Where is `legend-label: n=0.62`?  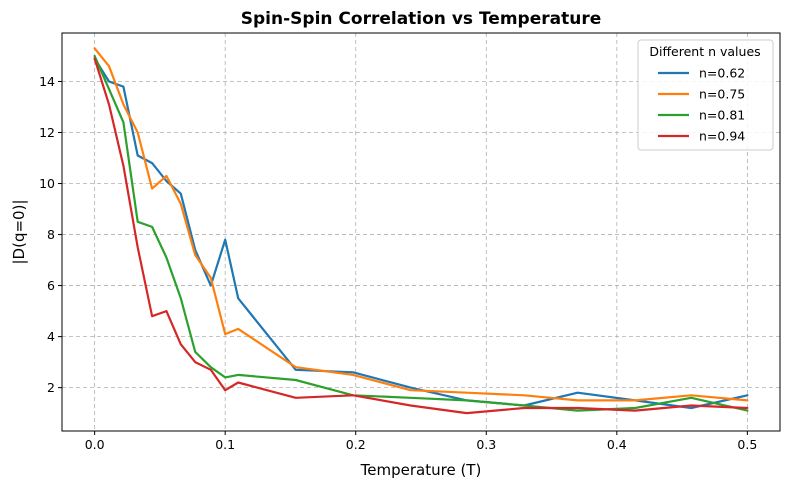 legend-label: n=0.62 is located at coordinates (722, 73).